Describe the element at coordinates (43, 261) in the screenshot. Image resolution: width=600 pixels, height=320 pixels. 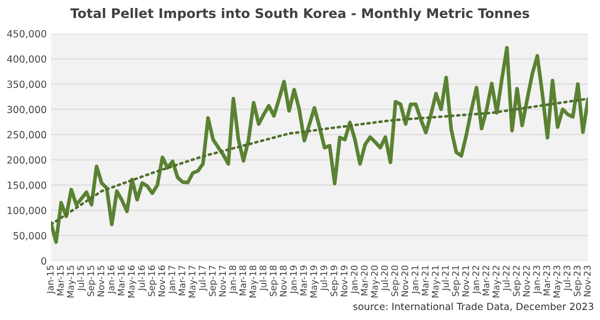
I see `y-tick-label: 0` at that location.